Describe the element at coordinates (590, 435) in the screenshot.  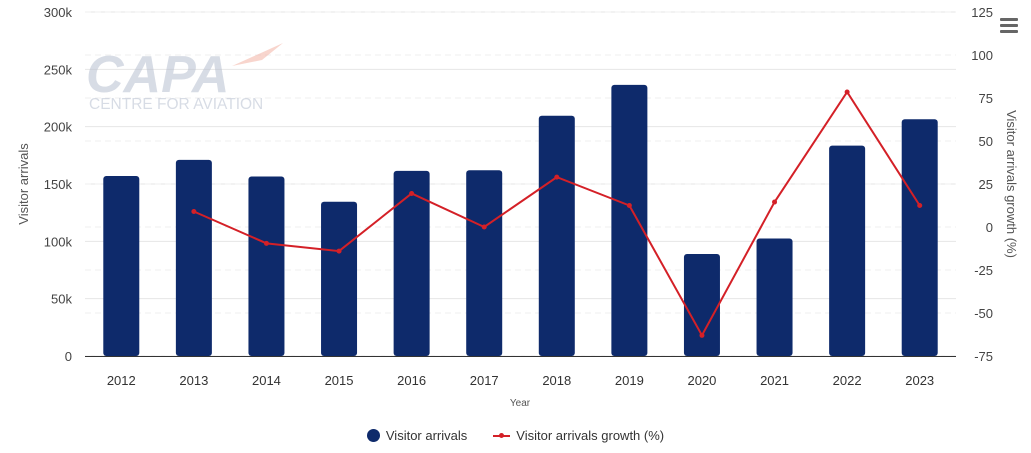
I see `legend-label: Visitor arrivals growth (%)` at that location.